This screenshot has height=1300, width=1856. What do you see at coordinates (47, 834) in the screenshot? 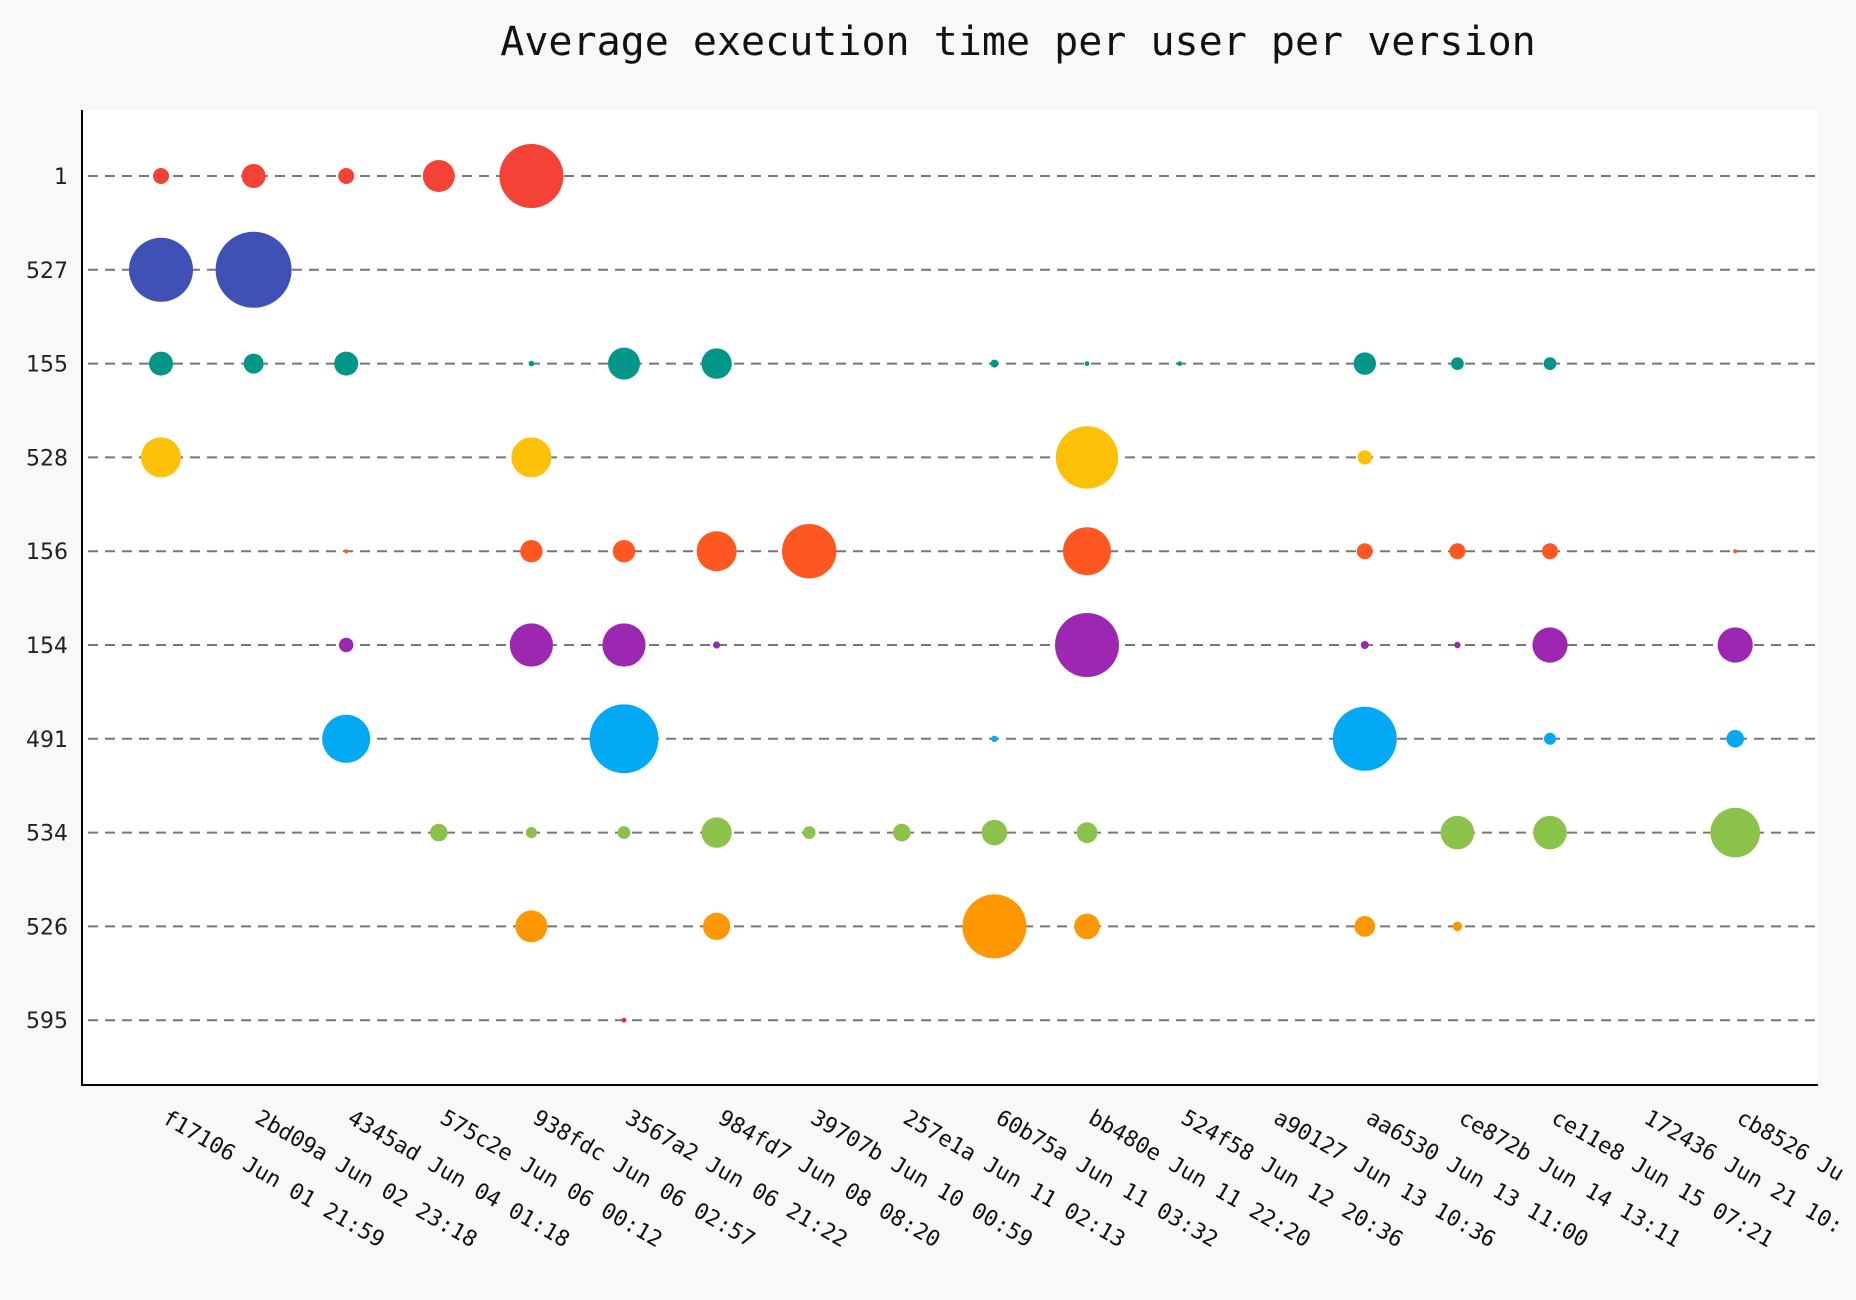
I see `y-tick-label: 534` at bounding box center [47, 834].